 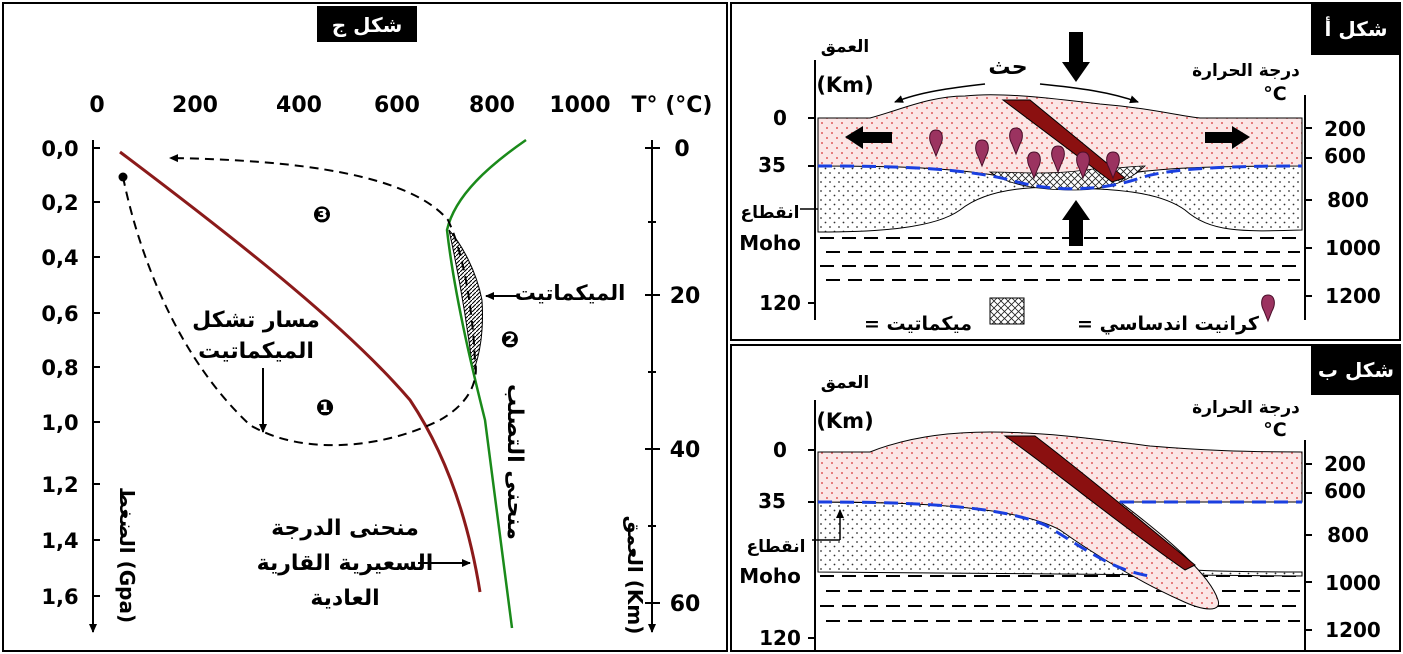 I want to click on pressure-tick-4: 0,8, so click(x=59, y=368).